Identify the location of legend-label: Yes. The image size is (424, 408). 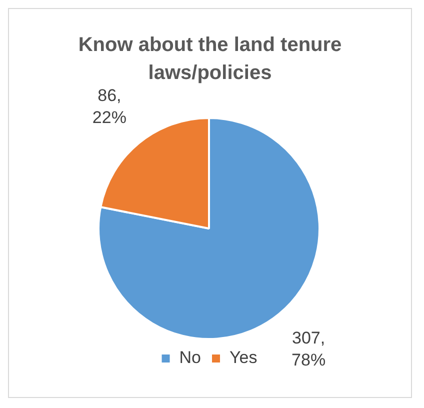
(244, 358).